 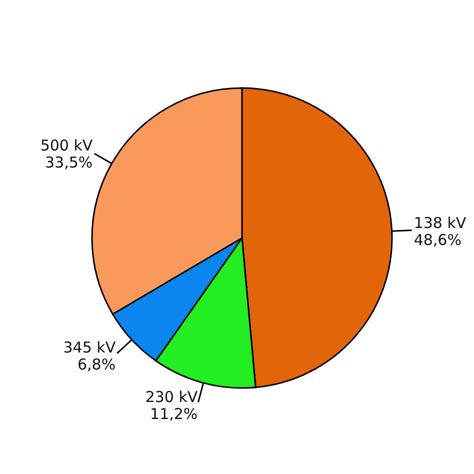 I want to click on slice-label: 500 kV, so click(x=67, y=145).